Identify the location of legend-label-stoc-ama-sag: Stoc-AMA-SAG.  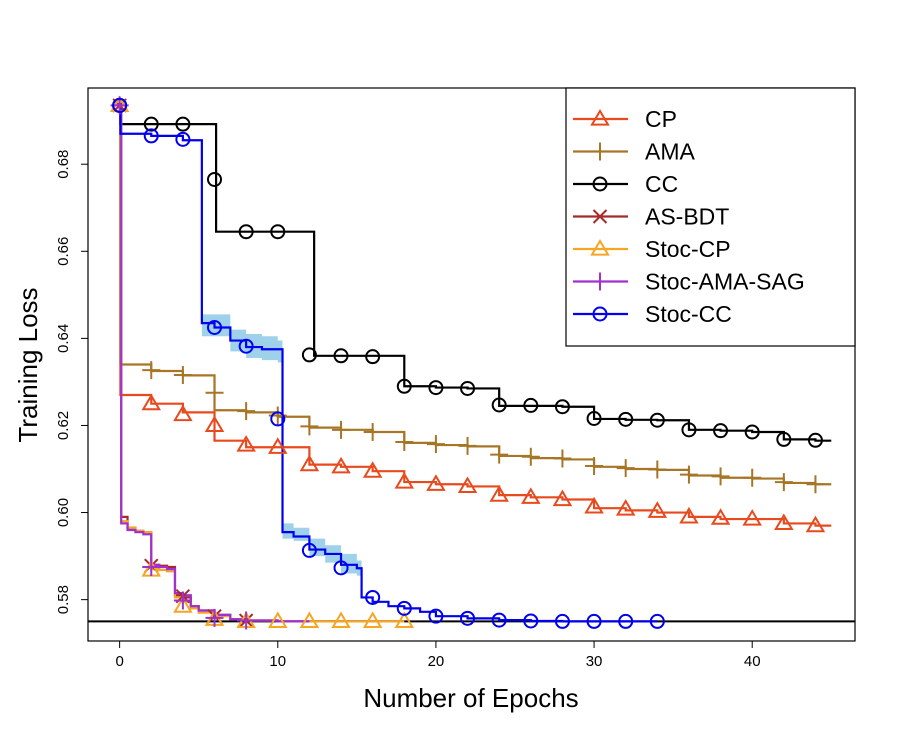
(725, 282).